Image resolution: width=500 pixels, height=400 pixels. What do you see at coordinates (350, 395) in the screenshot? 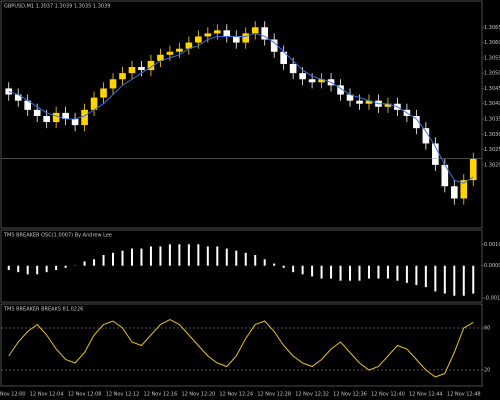
I see `x-tick-label: 12 Nov 12:36` at bounding box center [350, 395].